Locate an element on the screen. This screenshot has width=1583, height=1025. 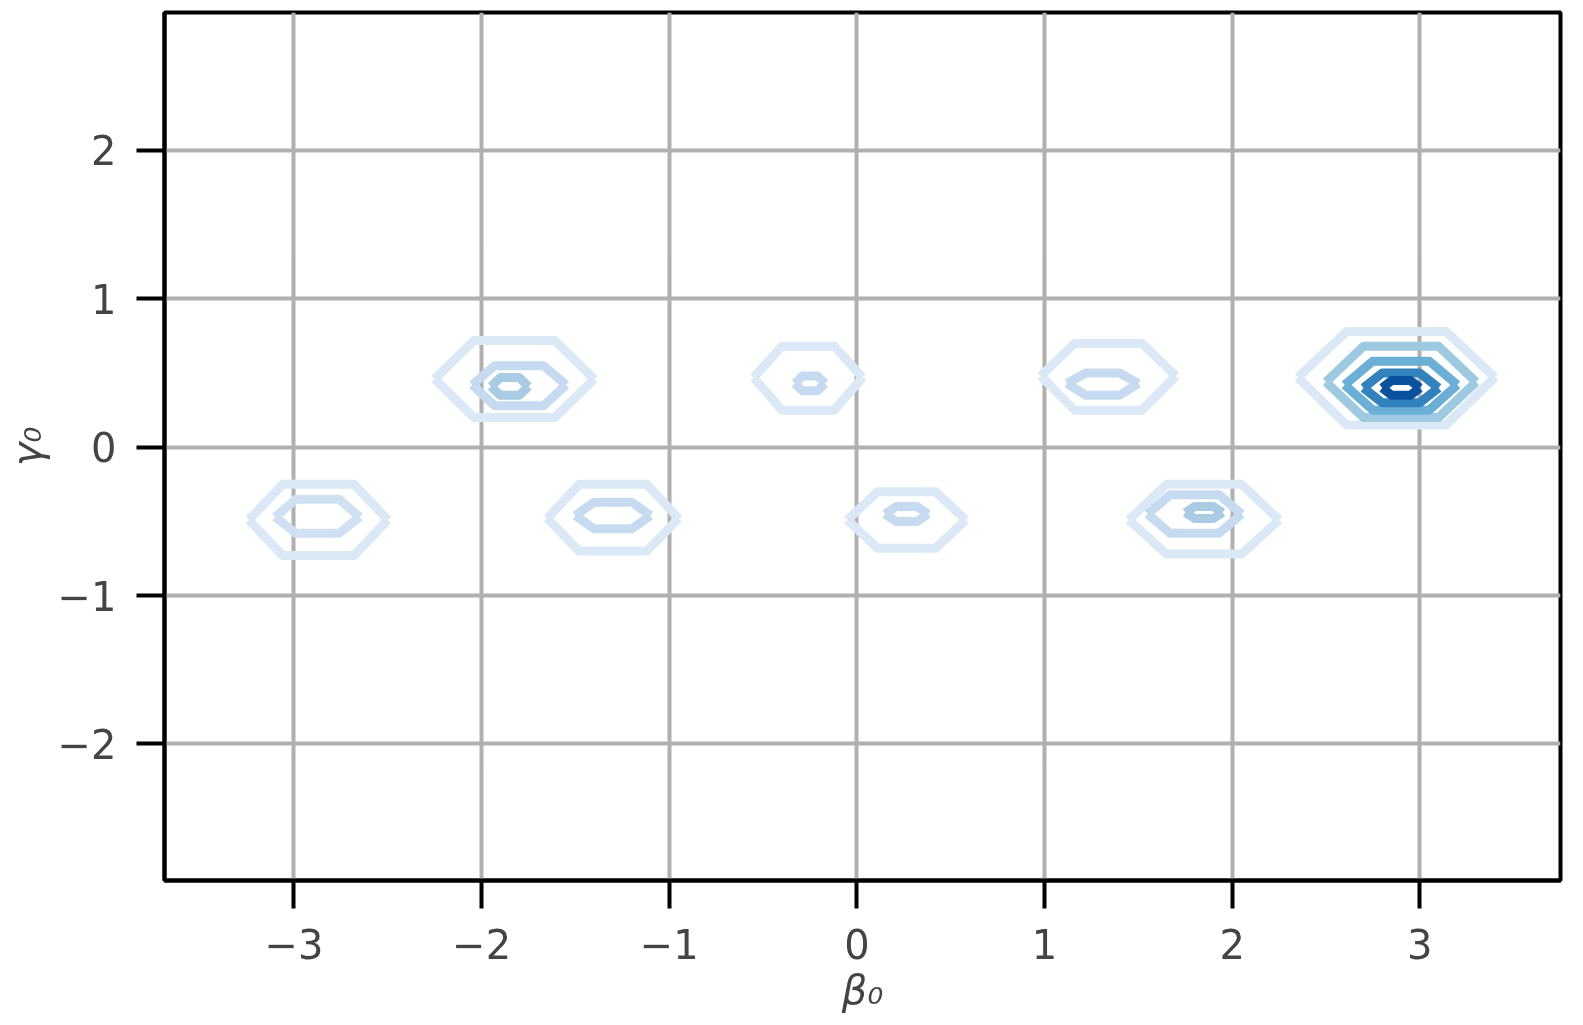
x-tick-label: 1 is located at coordinates (1044, 944).